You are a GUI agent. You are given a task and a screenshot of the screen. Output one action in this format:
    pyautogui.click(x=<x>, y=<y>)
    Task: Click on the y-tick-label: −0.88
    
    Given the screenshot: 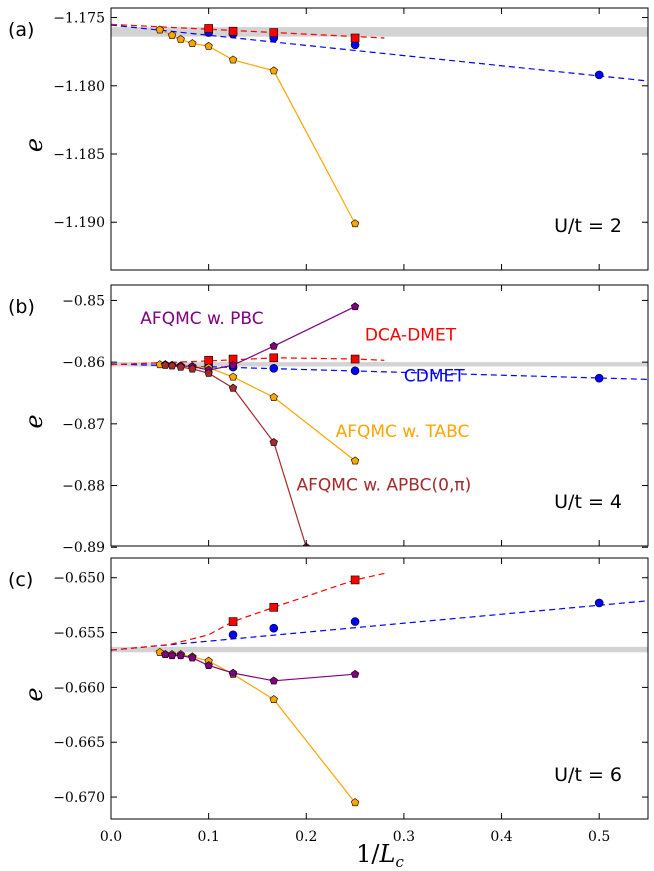 What is the action you would take?
    pyautogui.click(x=83, y=487)
    